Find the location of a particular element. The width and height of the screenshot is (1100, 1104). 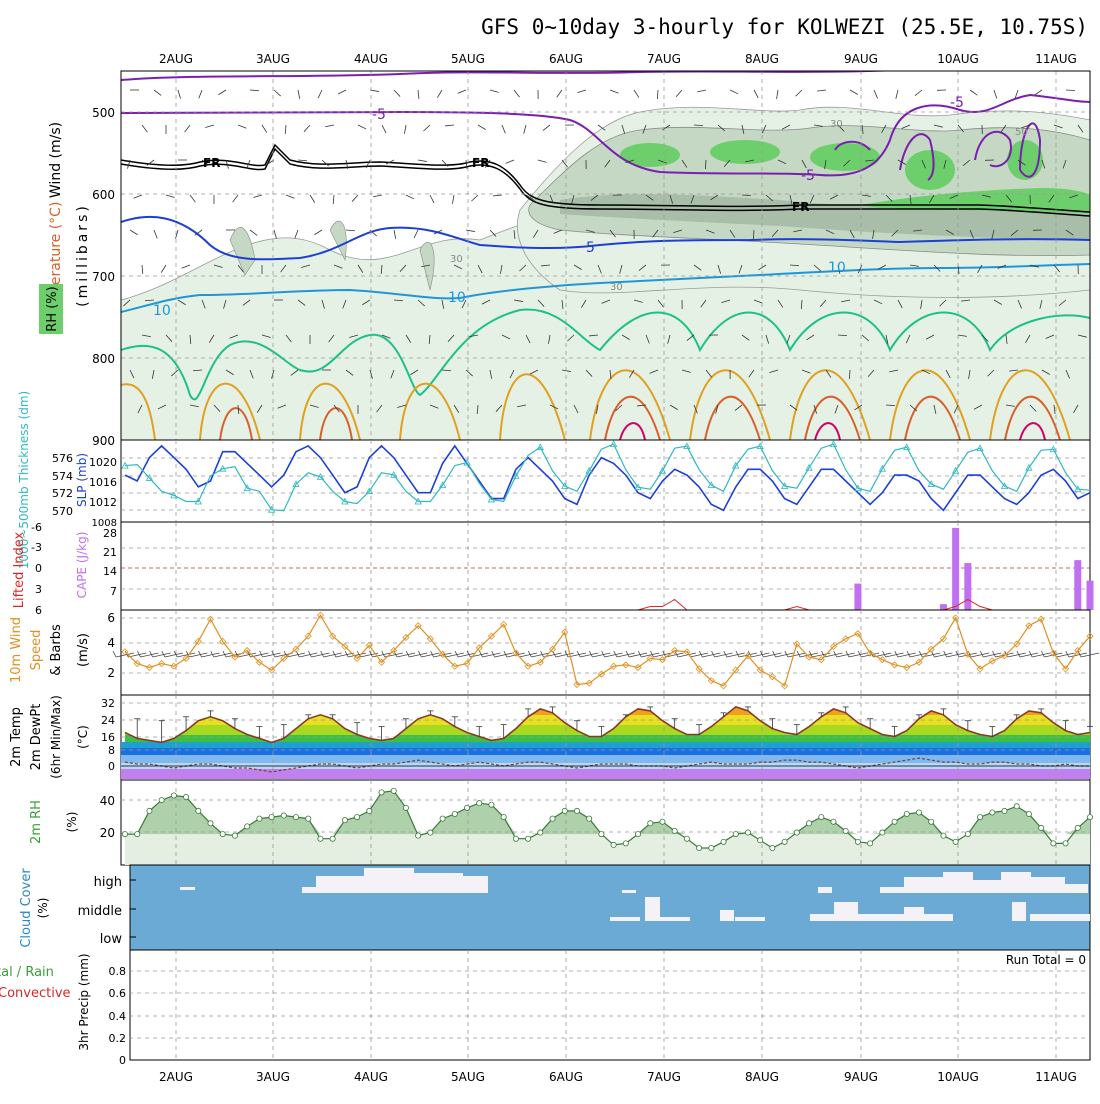

precip-ylabel-2: Convective is located at coordinates (35, 993).